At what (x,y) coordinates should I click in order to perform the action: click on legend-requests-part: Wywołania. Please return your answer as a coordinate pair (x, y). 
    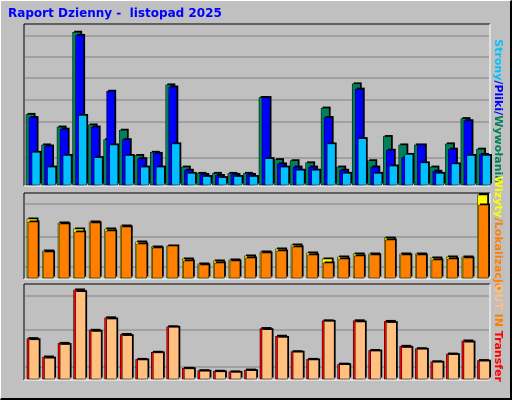
    Looking at the image, I should click on (498, 149).